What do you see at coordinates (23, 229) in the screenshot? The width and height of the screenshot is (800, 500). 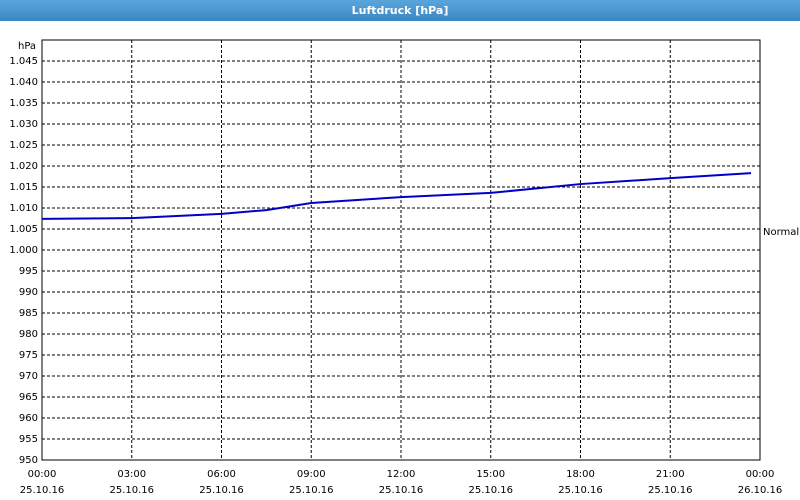 I see `y-tick-label: 1.005` at bounding box center [23, 229].